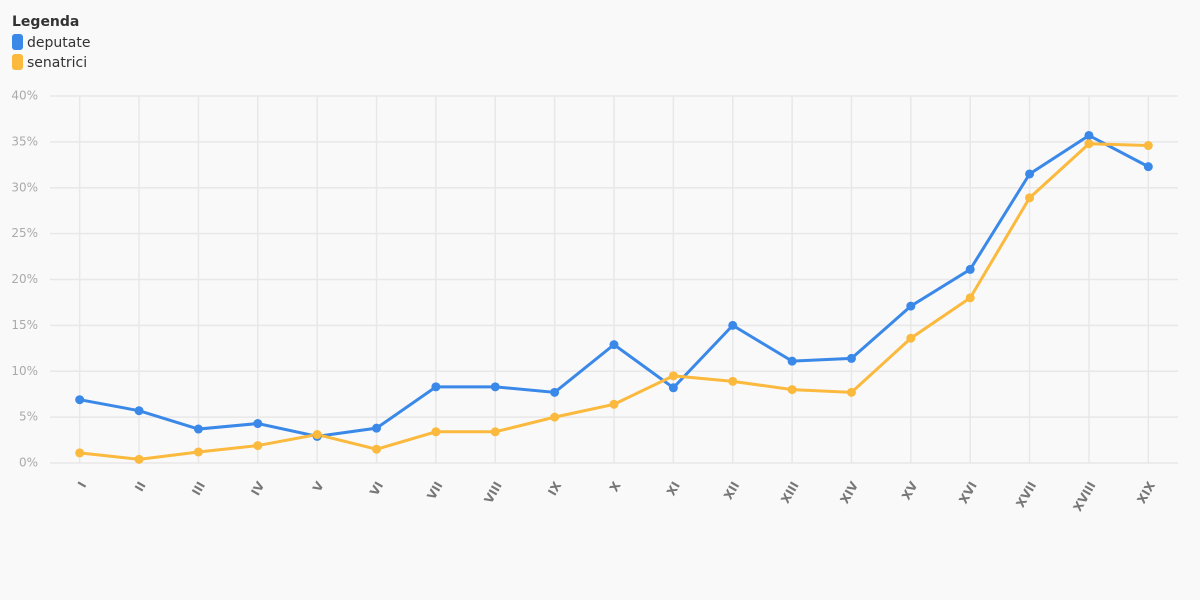  What do you see at coordinates (673, 488) in the screenshot?
I see `x-tick-label: XI` at bounding box center [673, 488].